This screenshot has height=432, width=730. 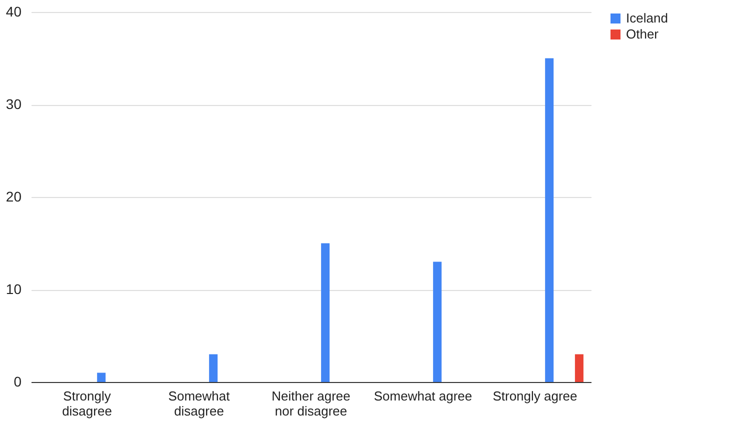 I want to click on legend-label: Other, so click(x=643, y=34).